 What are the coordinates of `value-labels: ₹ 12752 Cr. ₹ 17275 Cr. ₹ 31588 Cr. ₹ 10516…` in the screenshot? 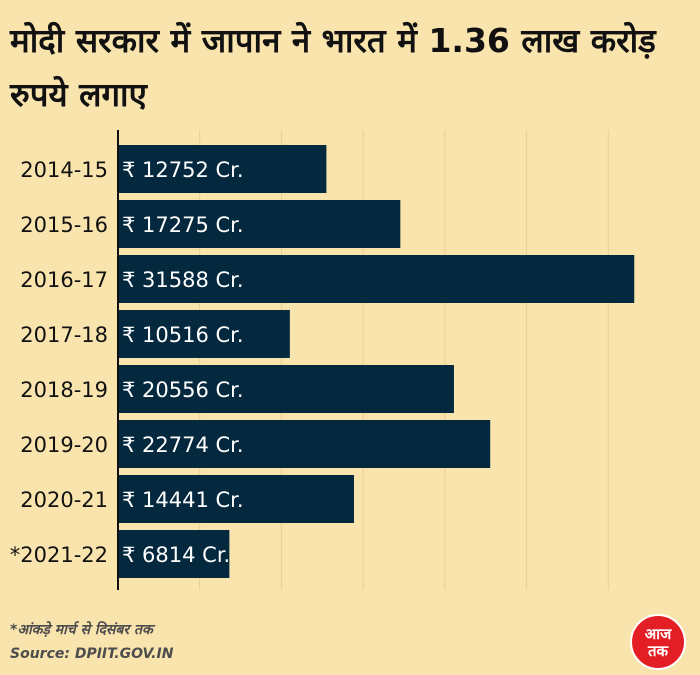 It's located at (183, 362).